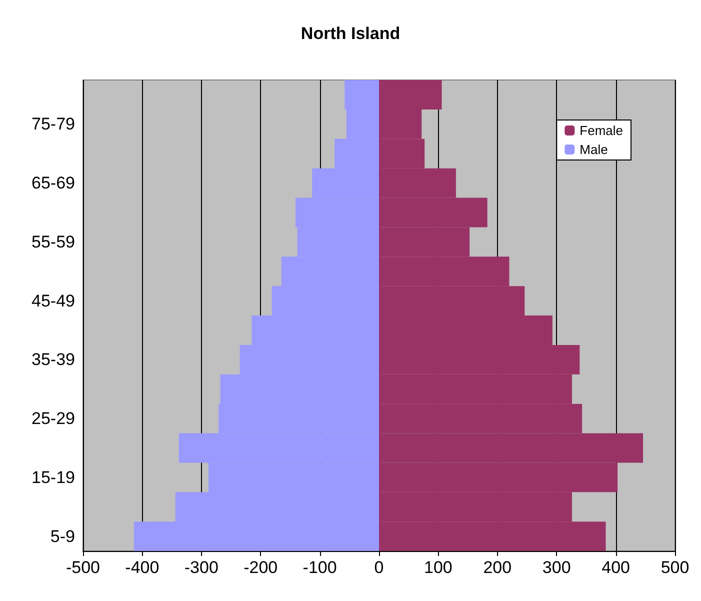 The width and height of the screenshot is (701, 601). What do you see at coordinates (53, 360) in the screenshot?
I see `y-tick-label: 35-39` at bounding box center [53, 360].